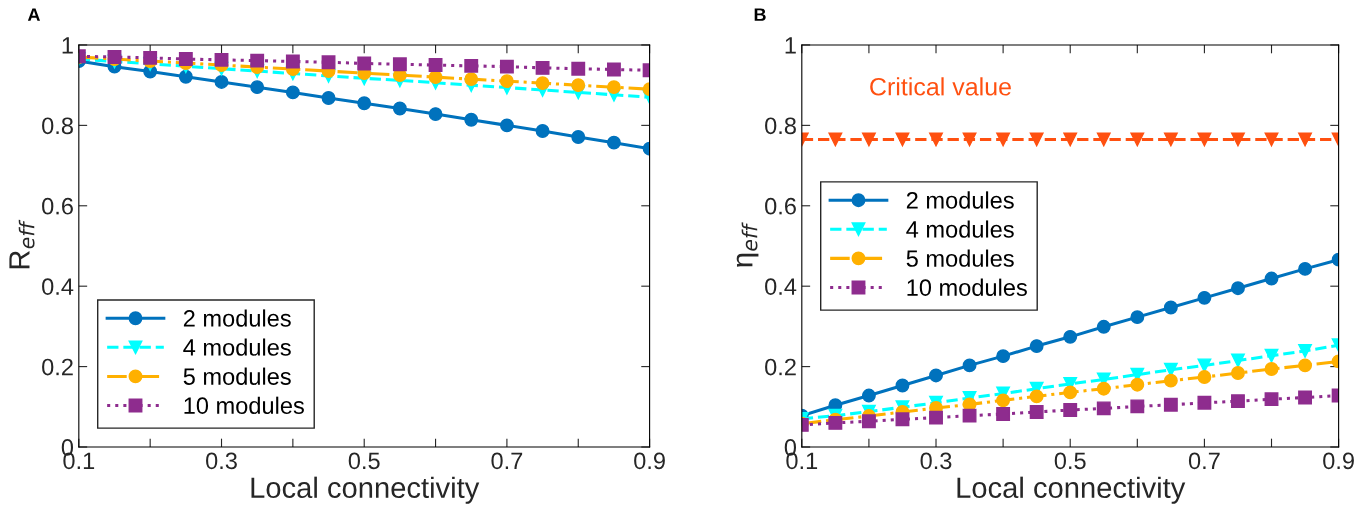  Describe the element at coordinates (747, 244) in the screenshot. I see `y-axis-title: η$_{eff}$` at that location.